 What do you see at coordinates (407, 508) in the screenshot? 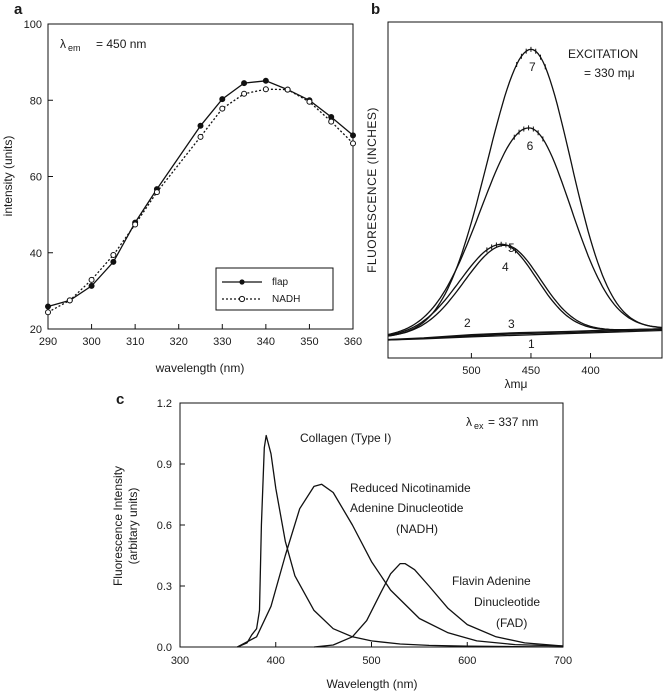
I see `panel-c-series-label: Adenine Dinucleotide` at bounding box center [407, 508].